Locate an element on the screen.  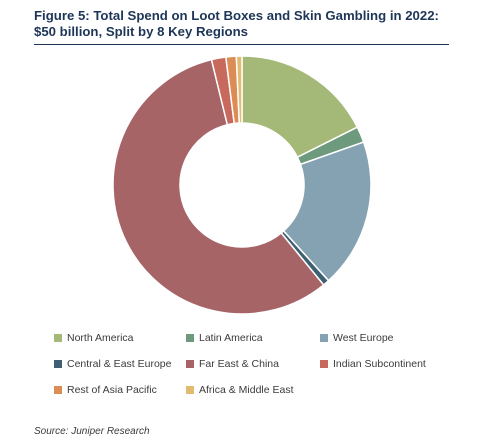
legend-label: North America is located at coordinates (100, 338).